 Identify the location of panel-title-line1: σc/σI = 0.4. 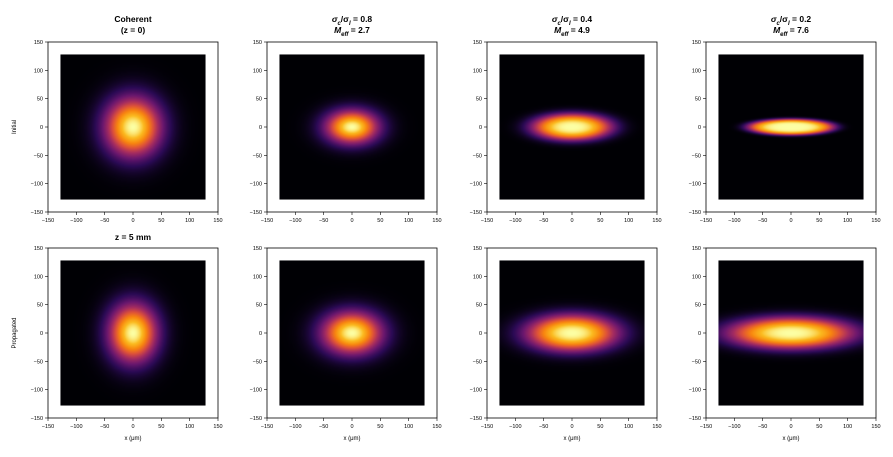
(572, 20).